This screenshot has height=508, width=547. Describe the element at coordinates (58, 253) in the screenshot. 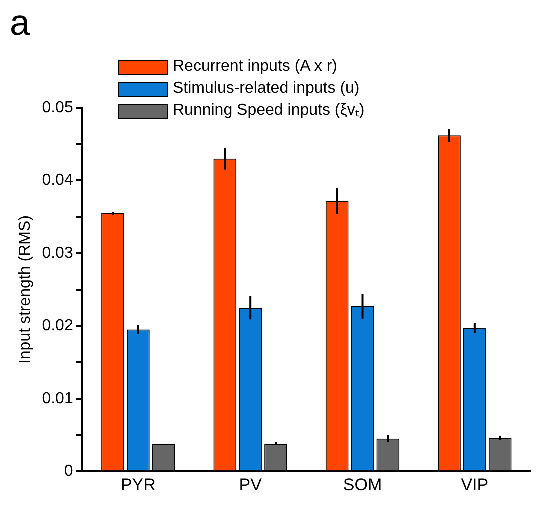

I see `y-tick-label: 0.03` at that location.